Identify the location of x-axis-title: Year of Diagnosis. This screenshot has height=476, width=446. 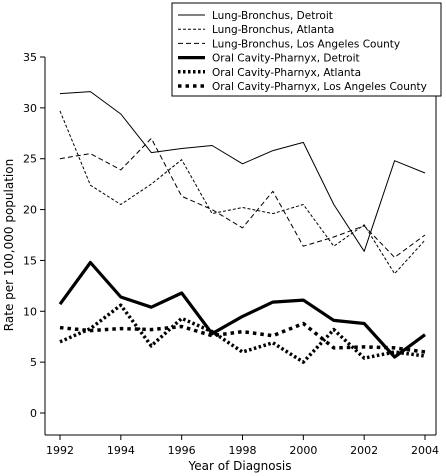
(240, 466).